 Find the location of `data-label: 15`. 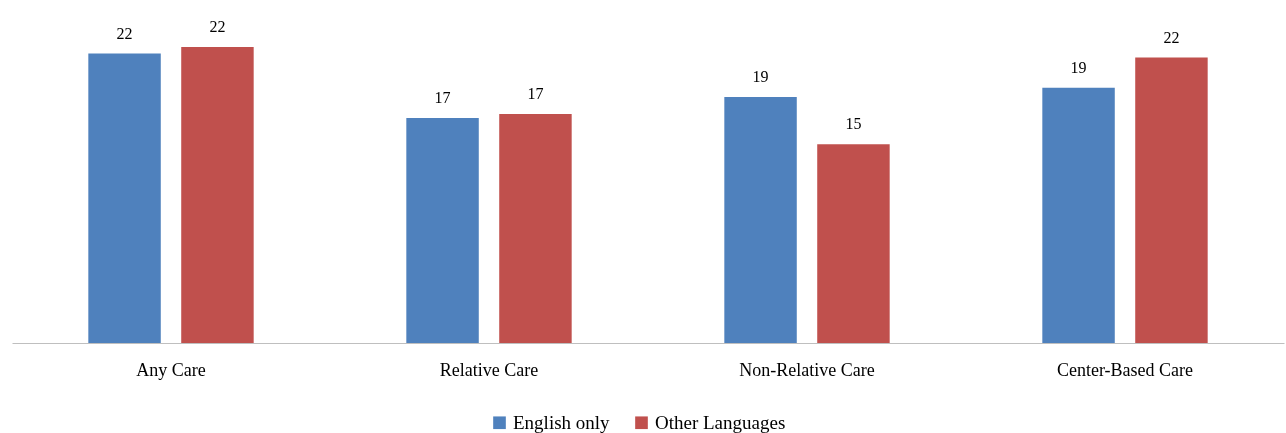

data-label: 15 is located at coordinates (853, 124).